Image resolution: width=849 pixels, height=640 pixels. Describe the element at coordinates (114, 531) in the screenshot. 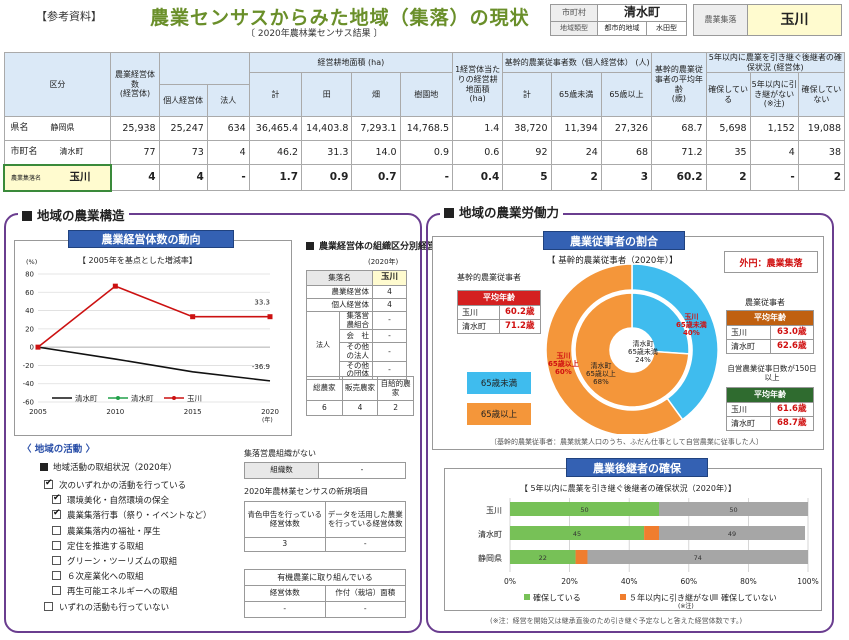

I see `activity-label: 農業集落内の福祉・厚生` at that location.